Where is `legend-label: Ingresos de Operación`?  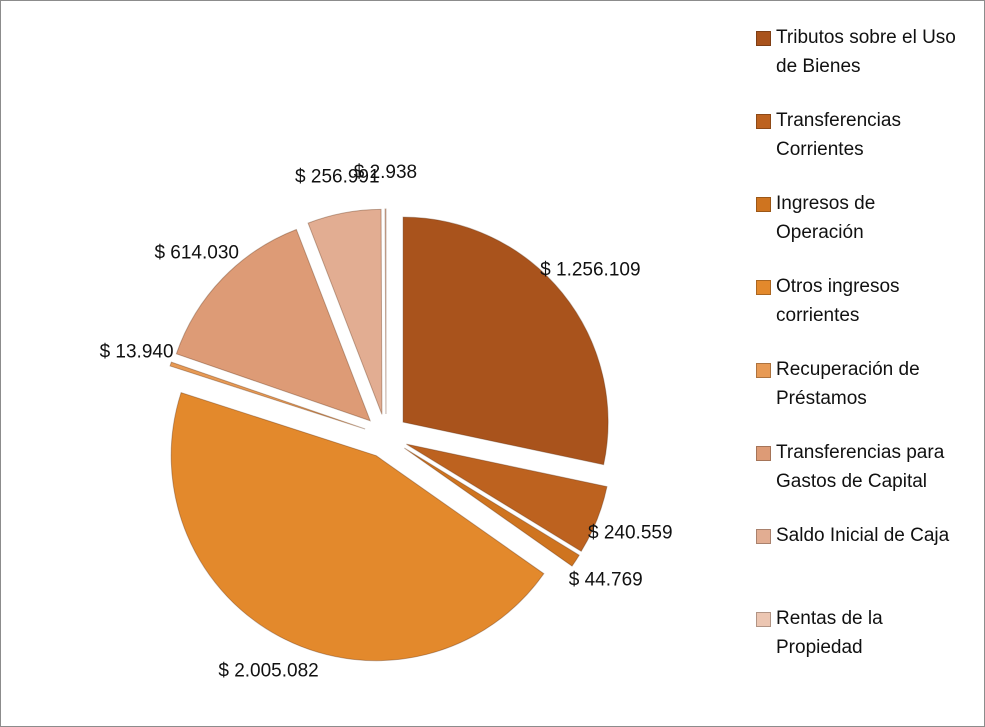 legend-label: Ingresos de Operación is located at coordinates (826, 218).